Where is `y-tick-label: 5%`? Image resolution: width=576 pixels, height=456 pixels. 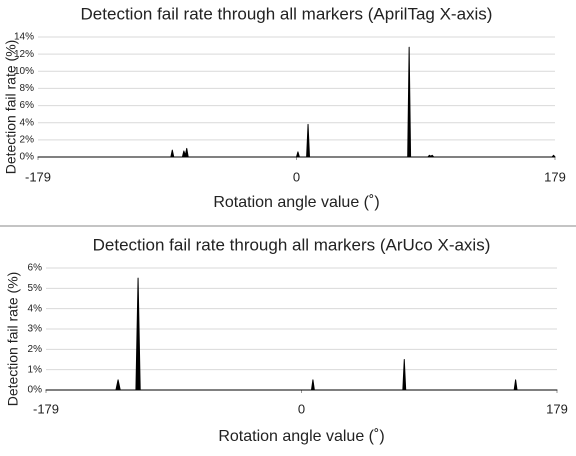
y-tick-label: 5% is located at coordinates (35, 288).